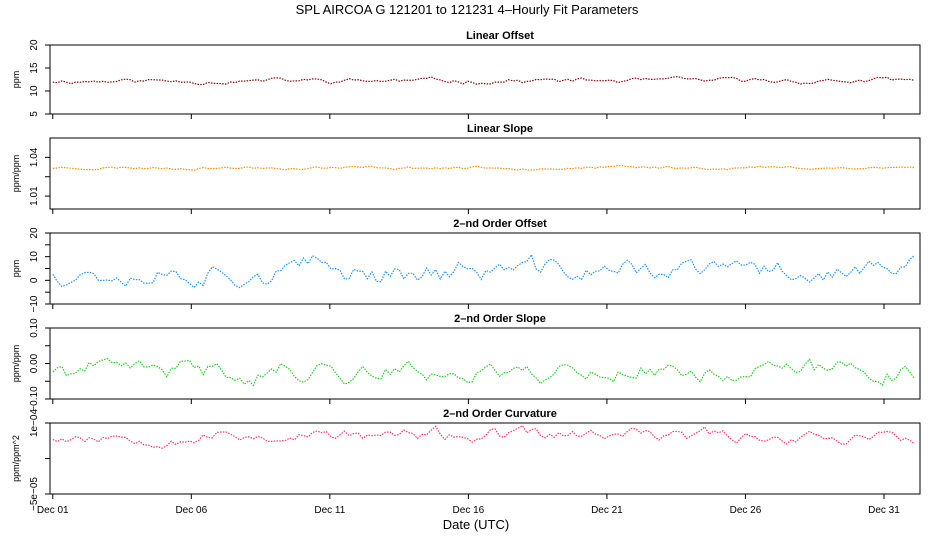 This screenshot has height=540, width=936. What do you see at coordinates (34, 114) in the screenshot?
I see `y-tick-label: 5` at bounding box center [34, 114].